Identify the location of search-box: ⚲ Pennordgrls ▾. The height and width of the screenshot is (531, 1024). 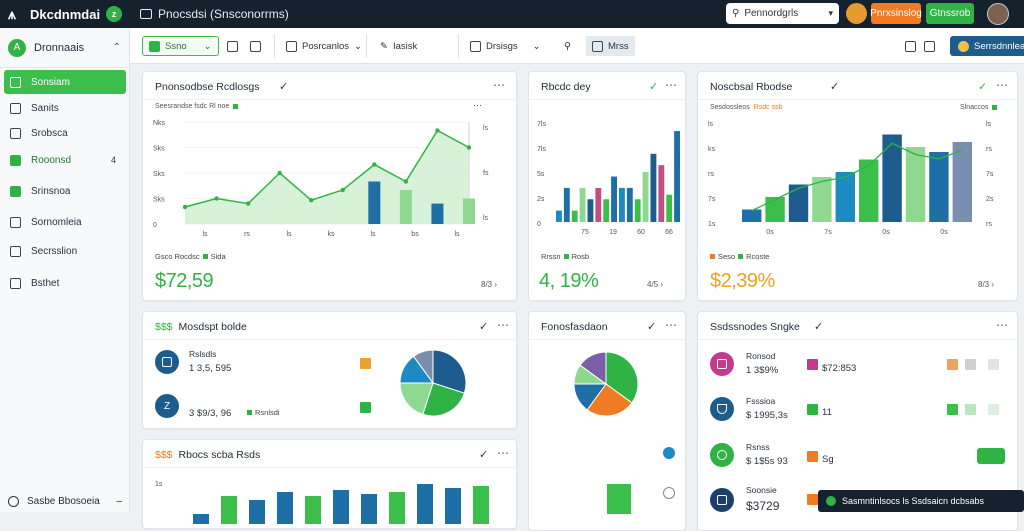
(782, 13).